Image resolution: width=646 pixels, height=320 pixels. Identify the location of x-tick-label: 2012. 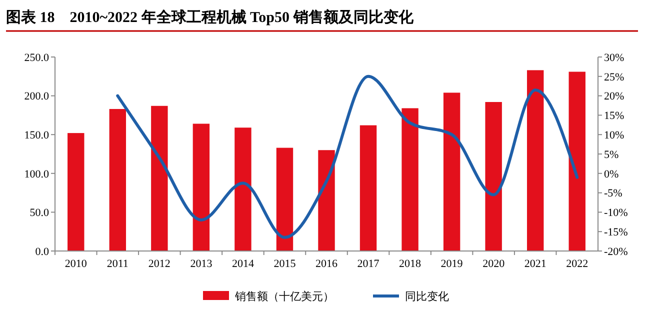
(159, 264).